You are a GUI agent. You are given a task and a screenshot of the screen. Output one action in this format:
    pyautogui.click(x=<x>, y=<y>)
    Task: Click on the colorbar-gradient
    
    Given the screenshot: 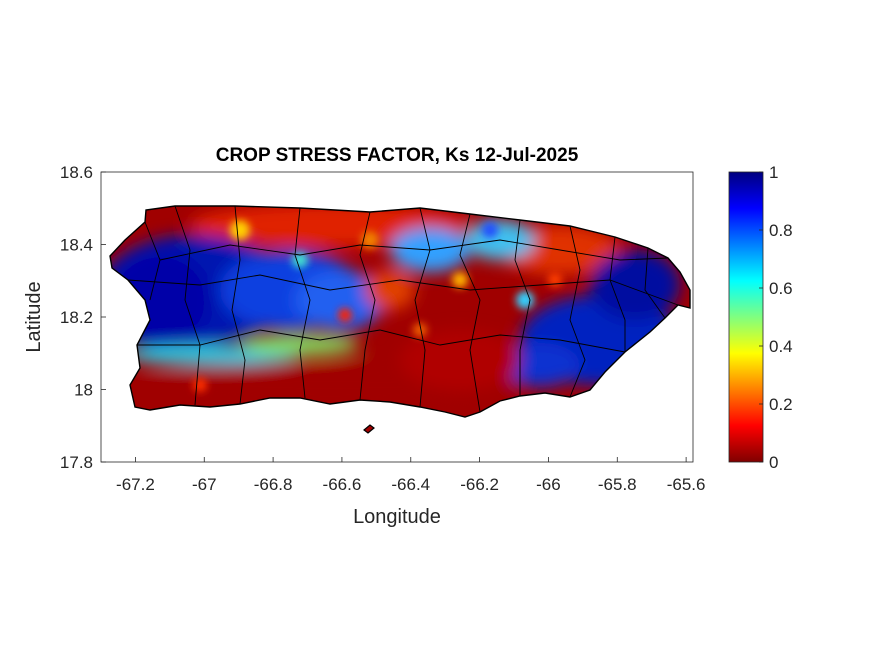 What is the action you would take?
    pyautogui.click(x=746, y=317)
    